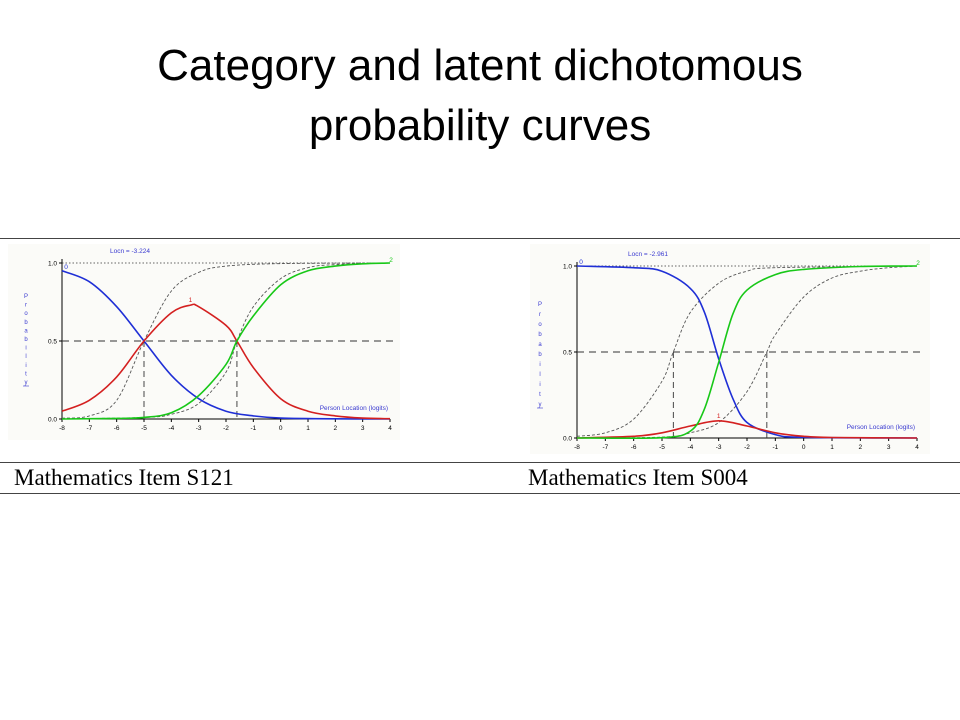 Image resolution: width=960 pixels, height=720 pixels. Describe the element at coordinates (480, 462) in the screenshot. I see `caption-top-rule` at that location.